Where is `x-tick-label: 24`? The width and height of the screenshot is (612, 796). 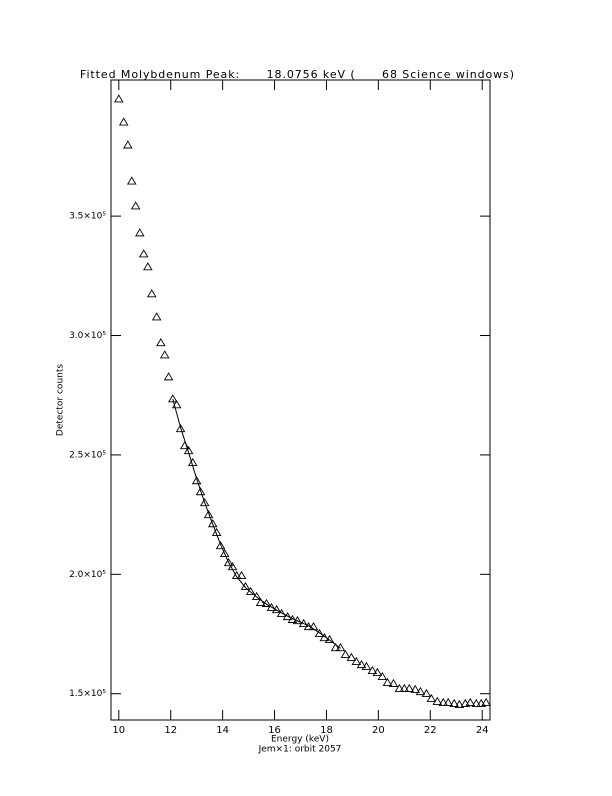
x-tick-label: 24 is located at coordinates (482, 730).